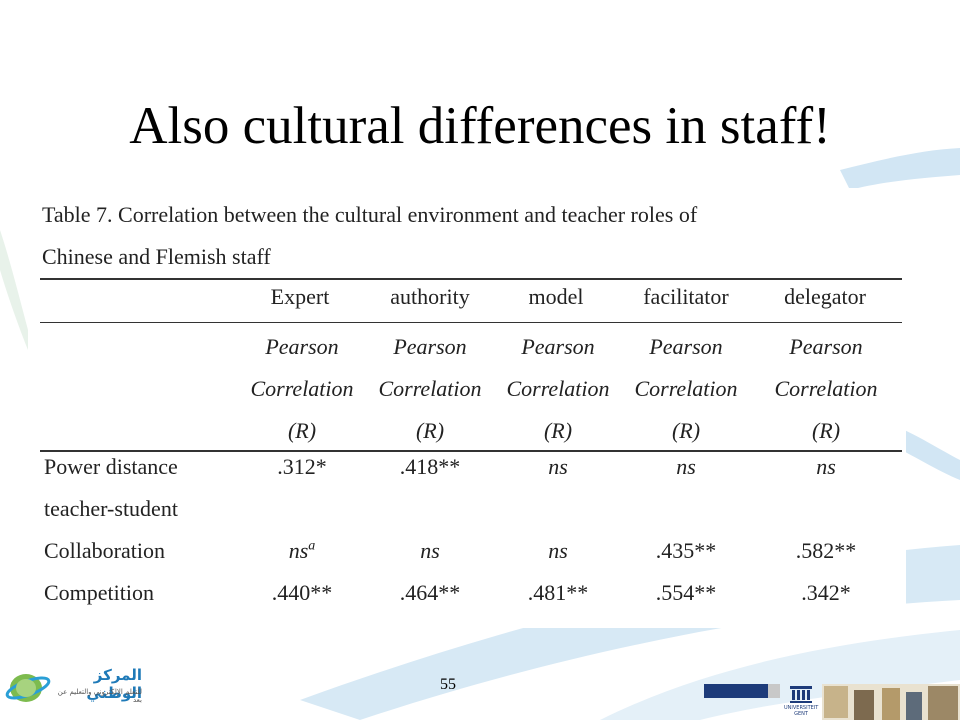  Describe the element at coordinates (430, 296) in the screenshot. I see `column-header-authority: authority` at that location.